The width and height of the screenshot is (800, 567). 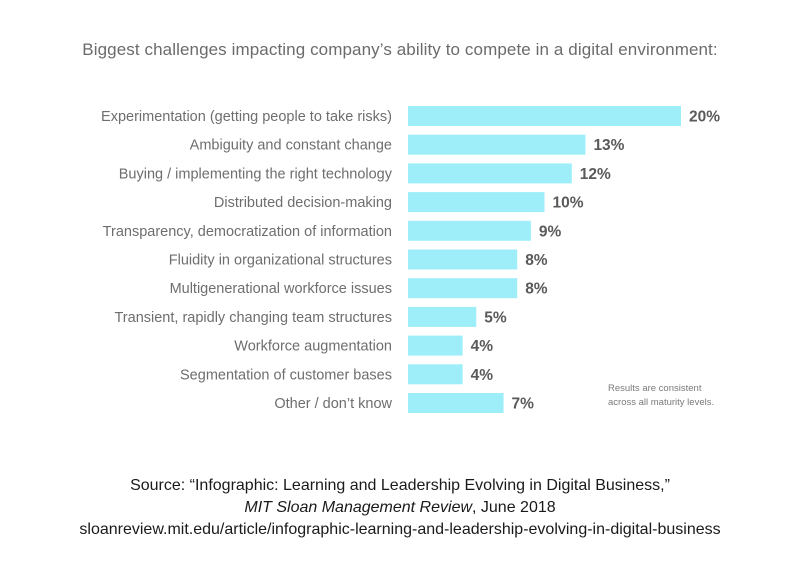 I want to click on value-label: 12%, so click(x=595, y=174).